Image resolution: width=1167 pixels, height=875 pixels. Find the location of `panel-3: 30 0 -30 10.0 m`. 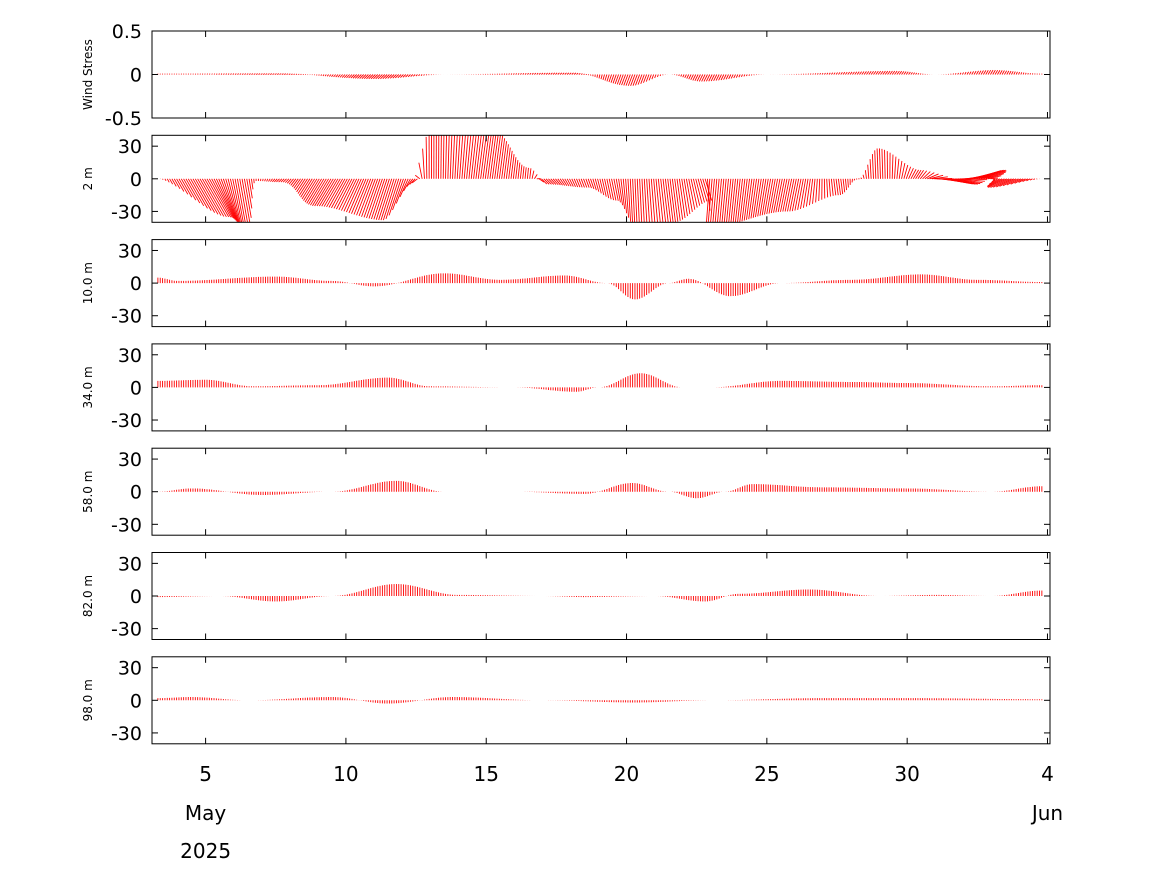

panel-3: 30 0 -30 10.0 m is located at coordinates (566, 283).